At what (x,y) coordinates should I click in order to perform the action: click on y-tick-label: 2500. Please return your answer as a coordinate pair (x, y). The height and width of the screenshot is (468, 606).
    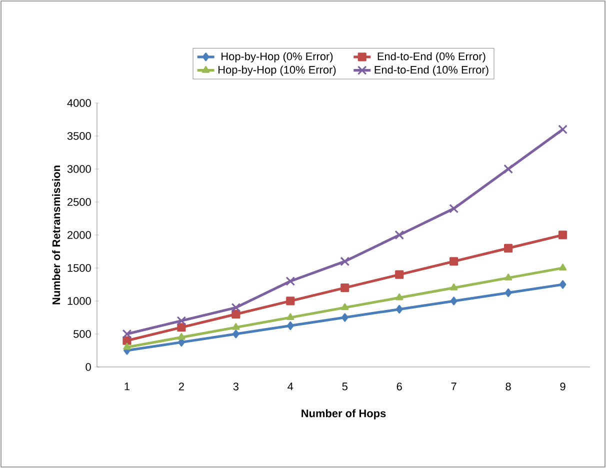
    Looking at the image, I should click on (79, 202).